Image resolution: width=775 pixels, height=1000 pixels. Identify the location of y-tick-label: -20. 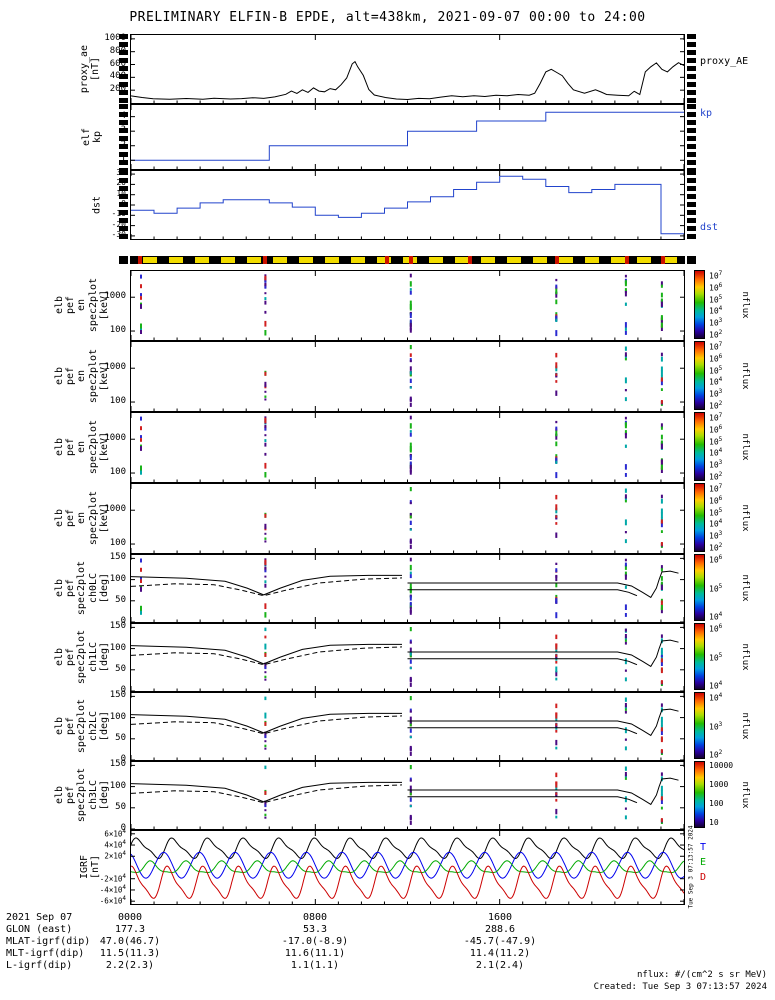
(118, 224).